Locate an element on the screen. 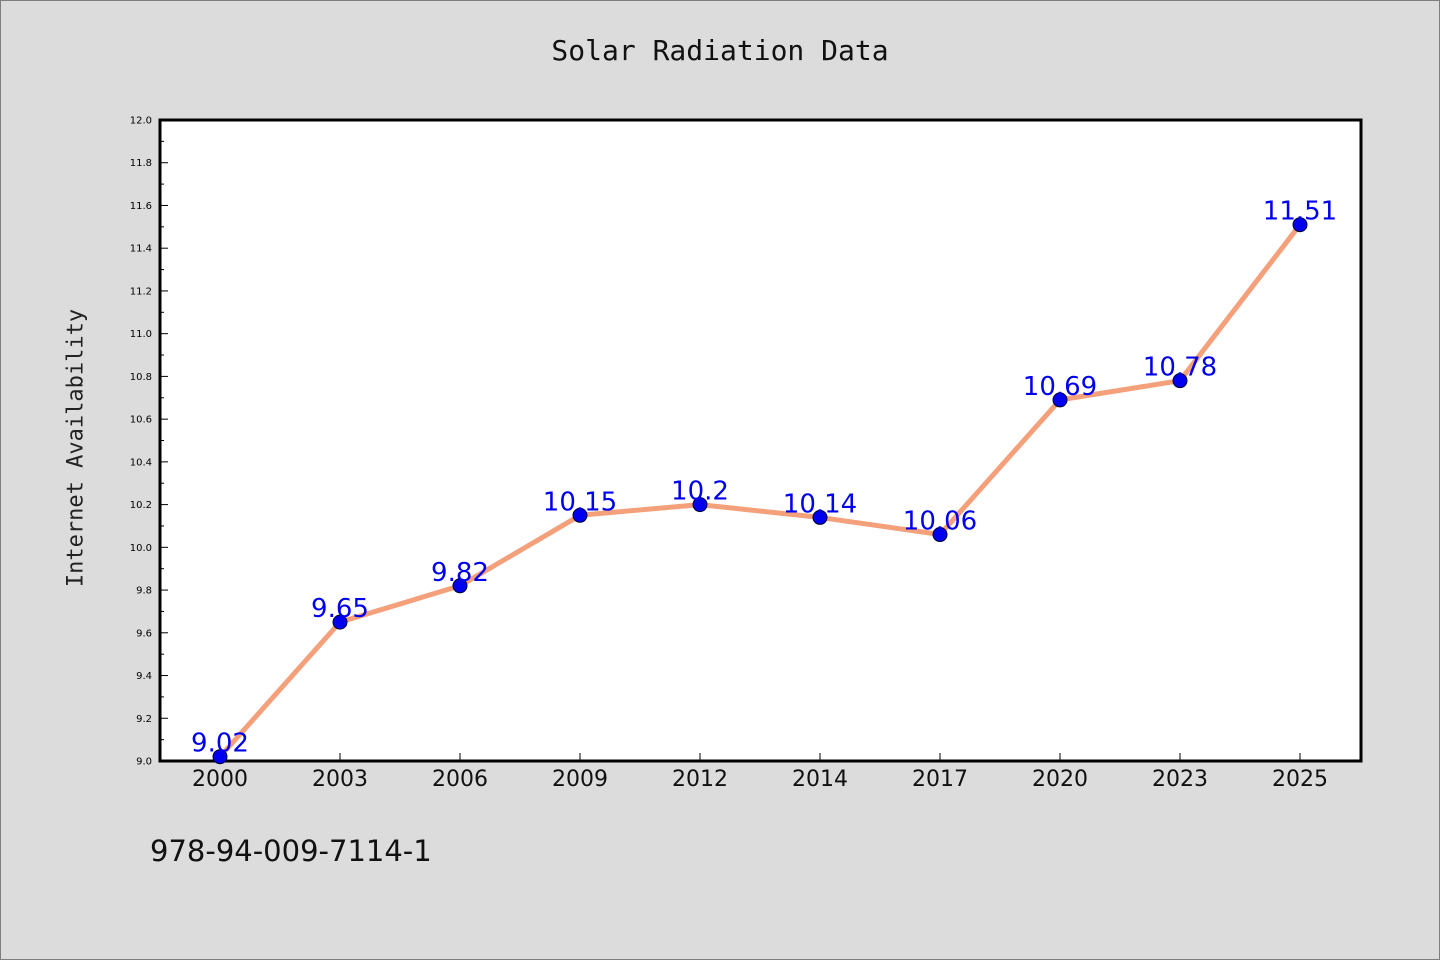 The width and height of the screenshot is (1440, 960). data-label: 9.82 is located at coordinates (460, 573).